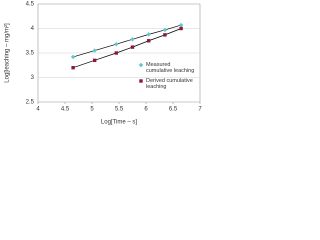  Describe the element at coordinates (119, 123) in the screenshot. I see `x-axis-label: Log[Time – s]` at that location.